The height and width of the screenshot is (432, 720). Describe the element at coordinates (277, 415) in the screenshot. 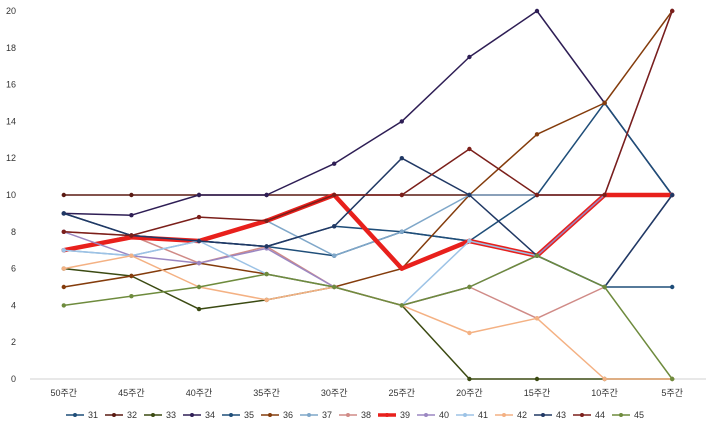

I see `legend-item: 36` at that location.